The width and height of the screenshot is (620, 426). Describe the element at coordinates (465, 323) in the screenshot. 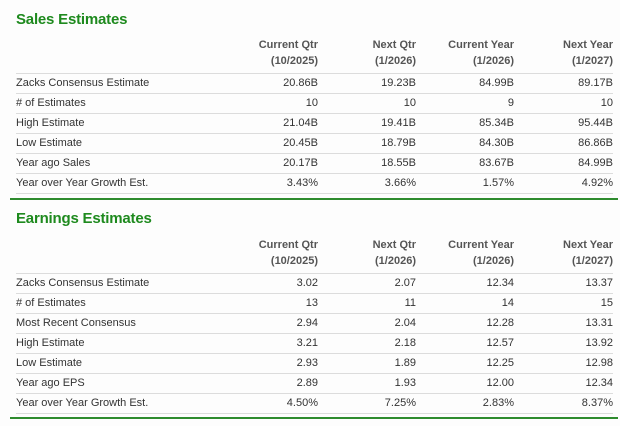

I see `cell-value: 12.28` at that location.